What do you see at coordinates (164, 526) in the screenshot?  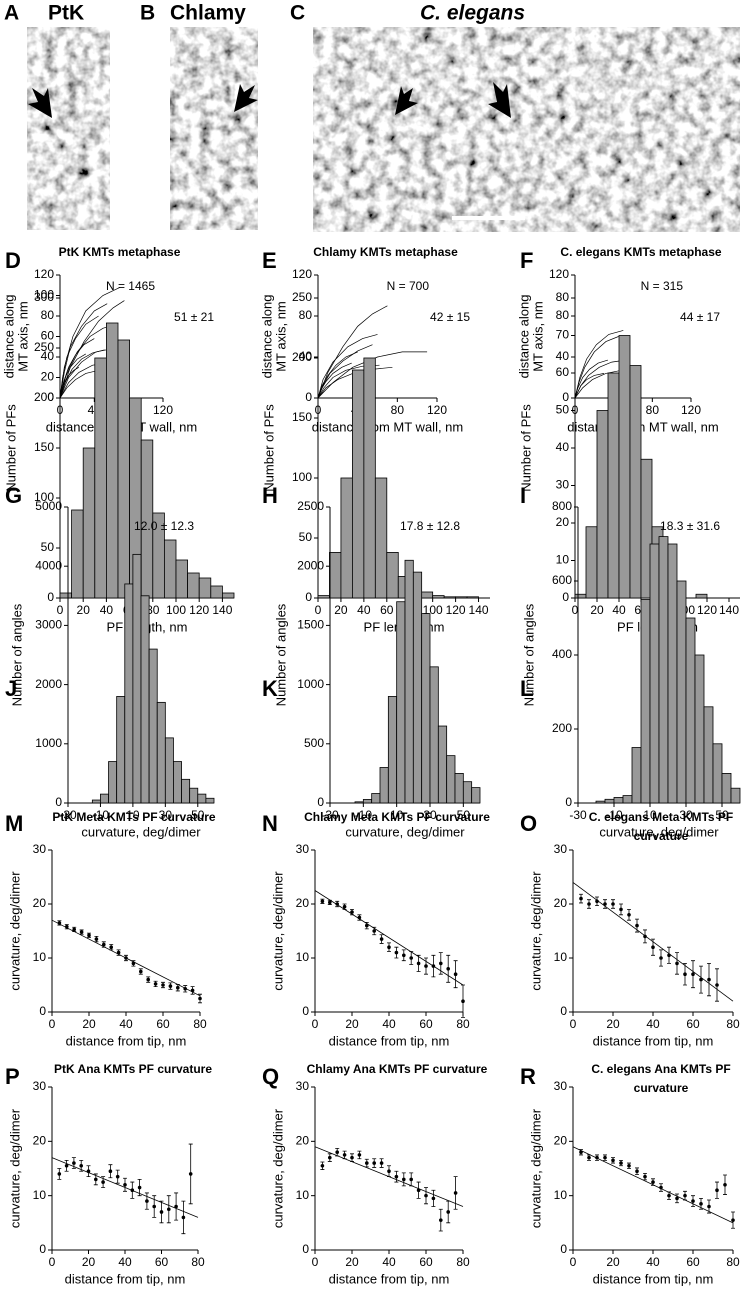 I see `annotation: 12.0 ± 12.3` at bounding box center [164, 526].